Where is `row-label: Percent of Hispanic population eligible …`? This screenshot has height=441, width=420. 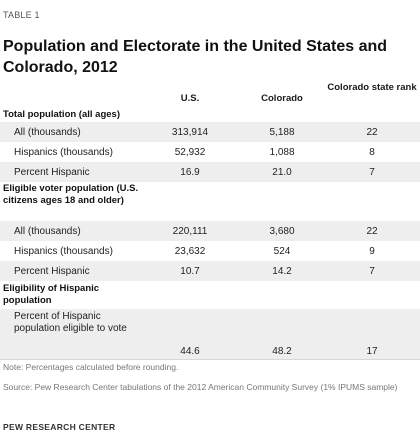 row-label: Percent of Hispanic population eligible … is located at coordinates (70, 322).